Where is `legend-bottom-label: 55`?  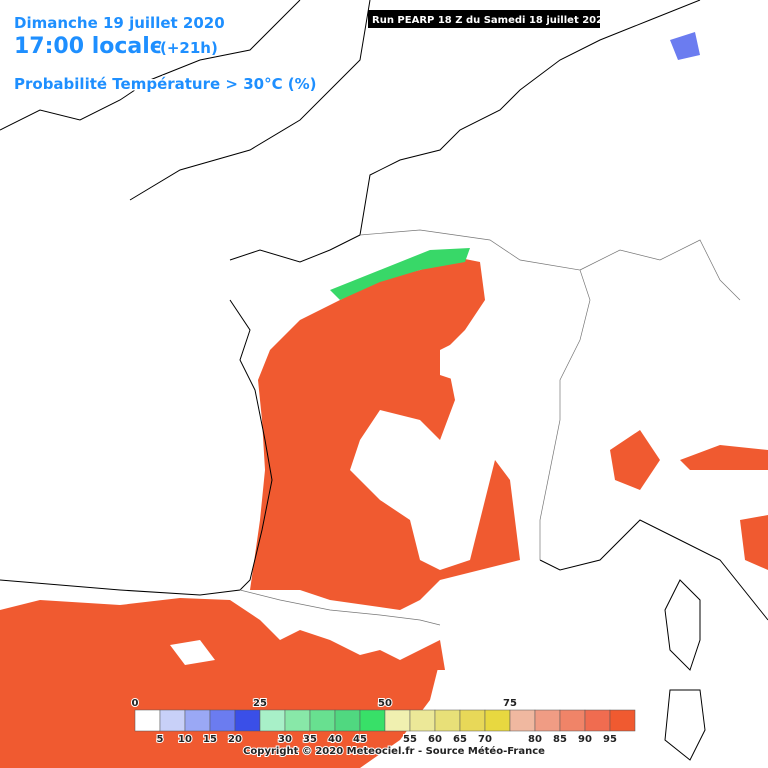 legend-bottom-label: 55 is located at coordinates (410, 739).